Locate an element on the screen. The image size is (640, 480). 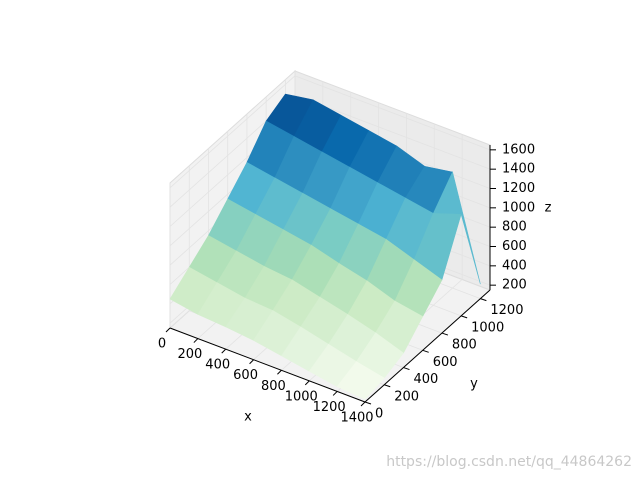
y-tick-label: 1200 is located at coordinates (506, 310).